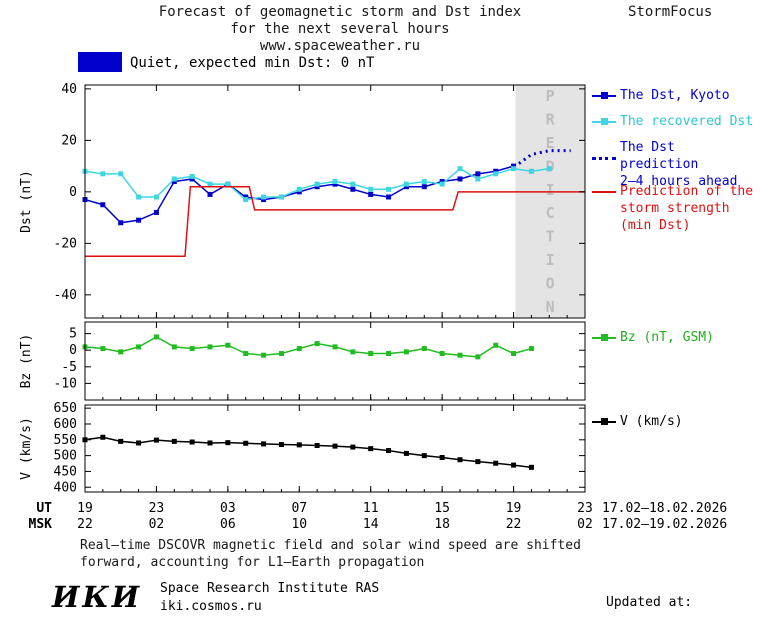  What do you see at coordinates (65, 424) in the screenshot?
I see `svg-text: 600` at bounding box center [65, 424].